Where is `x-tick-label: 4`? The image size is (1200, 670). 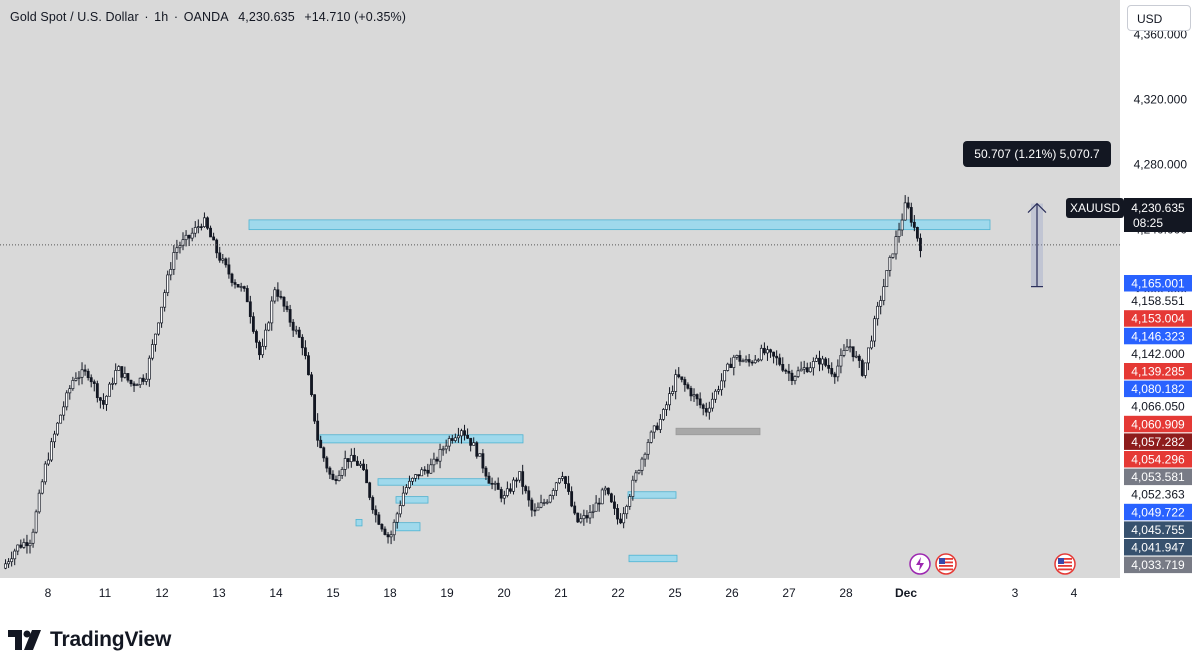 x-tick-label: 4 is located at coordinates (1074, 593).